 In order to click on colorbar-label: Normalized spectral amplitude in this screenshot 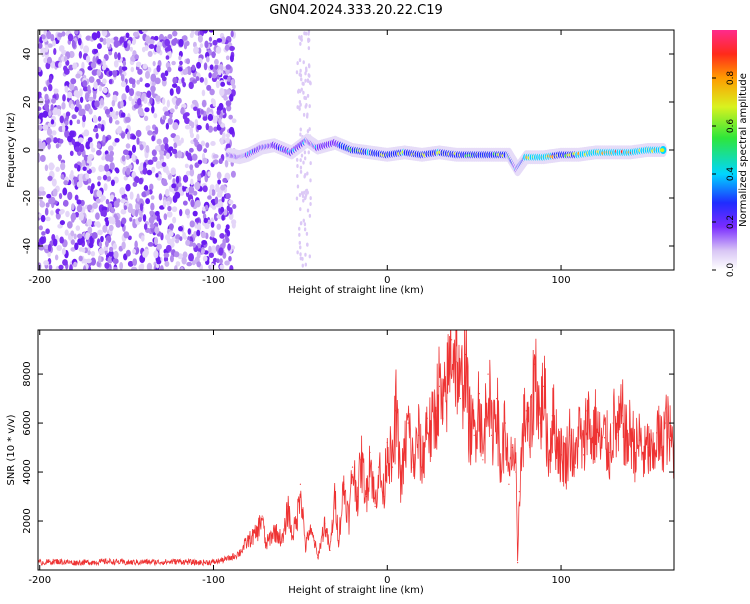, I will do `click(743, 150)`.